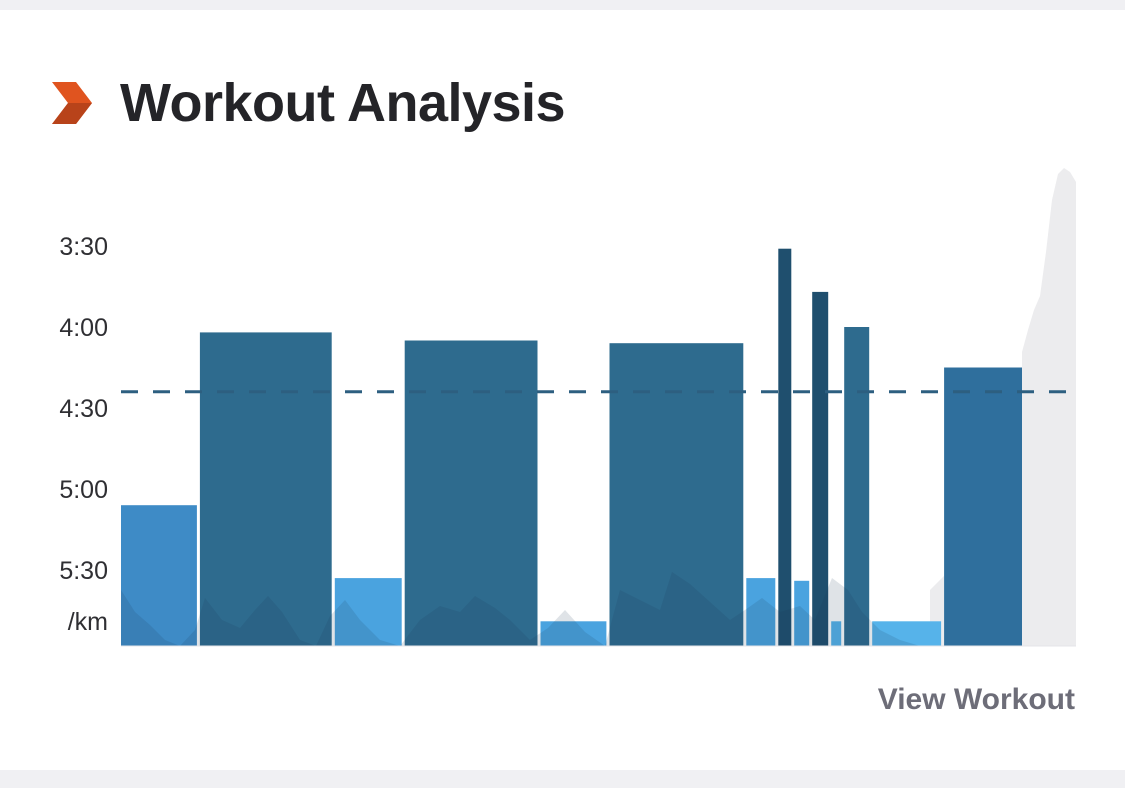  What do you see at coordinates (83, 247) in the screenshot?
I see `y-tick-label: 3:30` at bounding box center [83, 247].